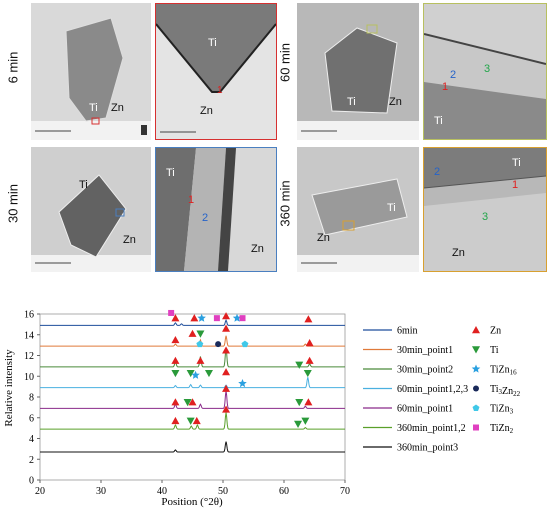 This screenshot has height=512, width=550. What do you see at coordinates (485, 209) in the screenshot?
I see `micrograph-360min-zoom: Ti Zn 1 2 3` at bounding box center [485, 209].